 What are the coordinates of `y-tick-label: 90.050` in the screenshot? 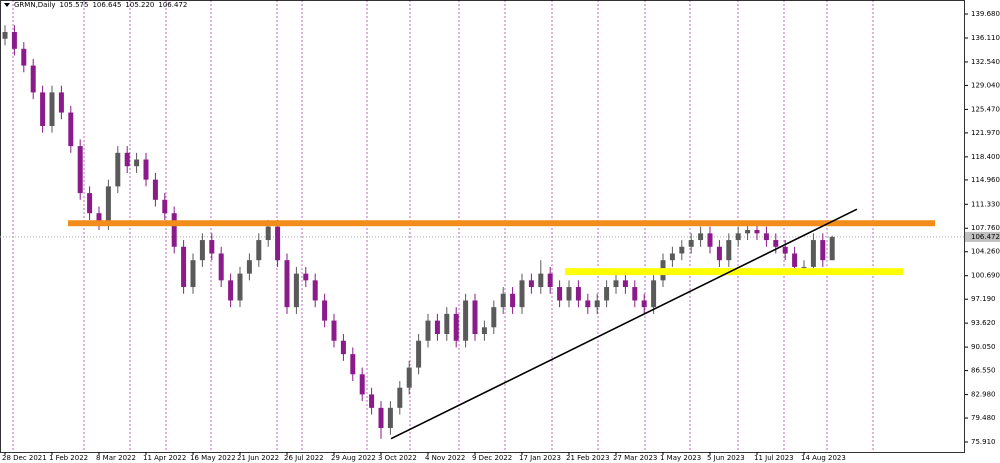 It's located at (983, 347).